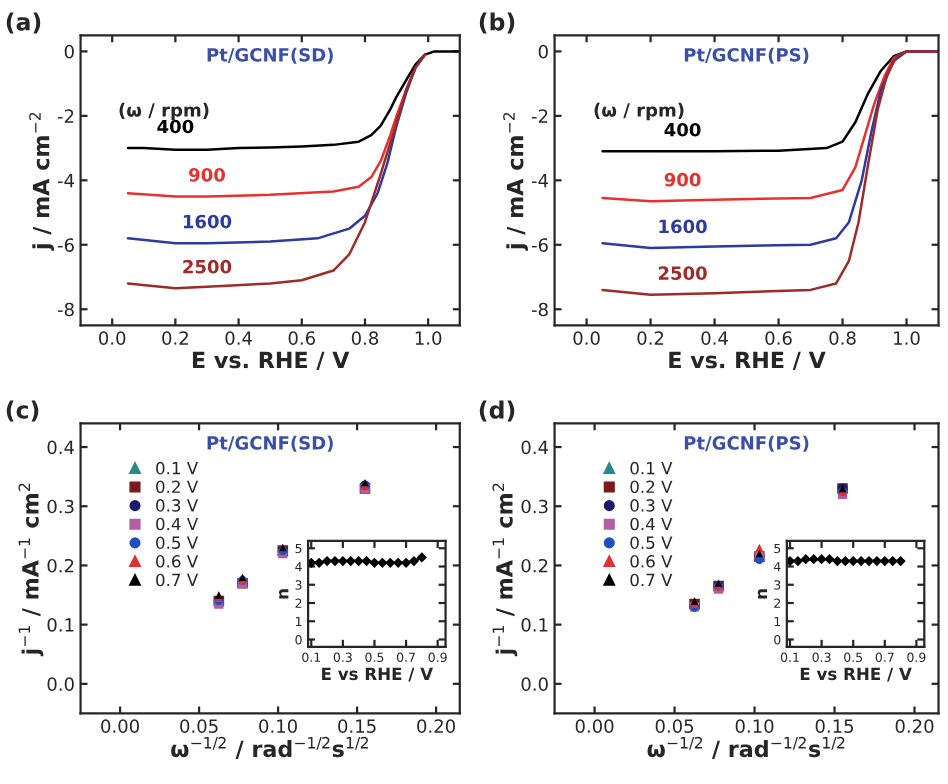  Describe the element at coordinates (497, 23) in the screenshot. I see `text: (b)` at that location.